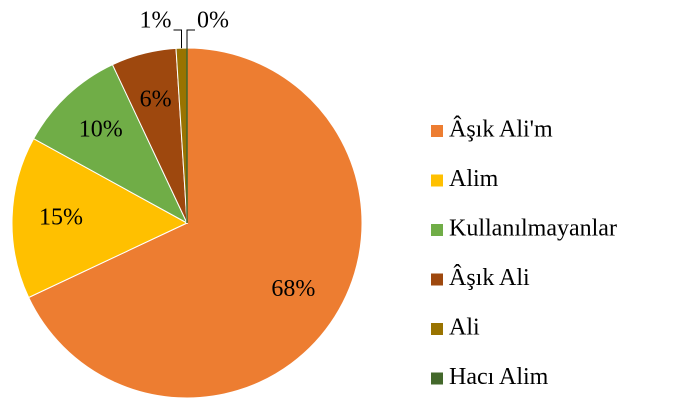 The width and height of the screenshot is (682, 403). Describe the element at coordinates (489, 278) in the screenshot. I see `legend-label: Âşık Ali` at that location.